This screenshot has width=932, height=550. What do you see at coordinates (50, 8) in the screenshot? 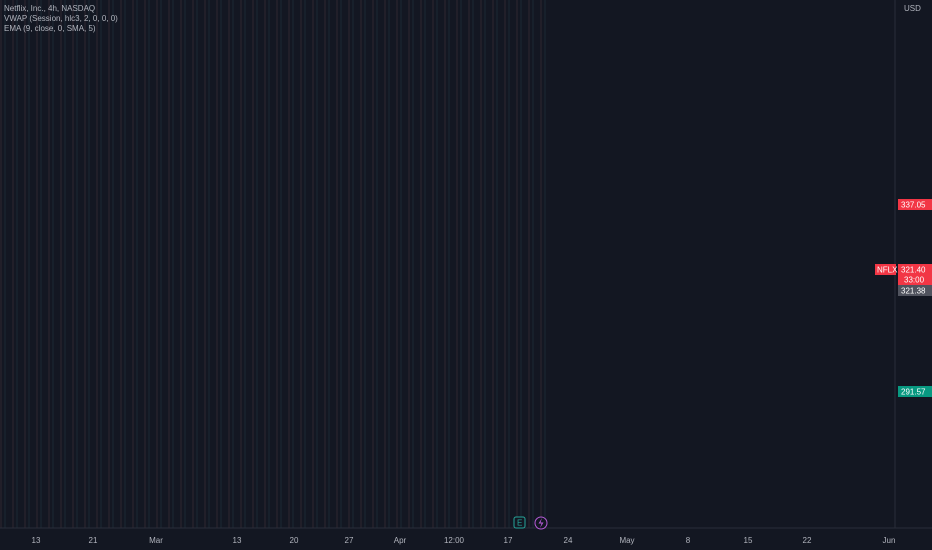
I see `legend-title: Netflix, Inc., 4h, NASDAQ` at bounding box center [50, 8].